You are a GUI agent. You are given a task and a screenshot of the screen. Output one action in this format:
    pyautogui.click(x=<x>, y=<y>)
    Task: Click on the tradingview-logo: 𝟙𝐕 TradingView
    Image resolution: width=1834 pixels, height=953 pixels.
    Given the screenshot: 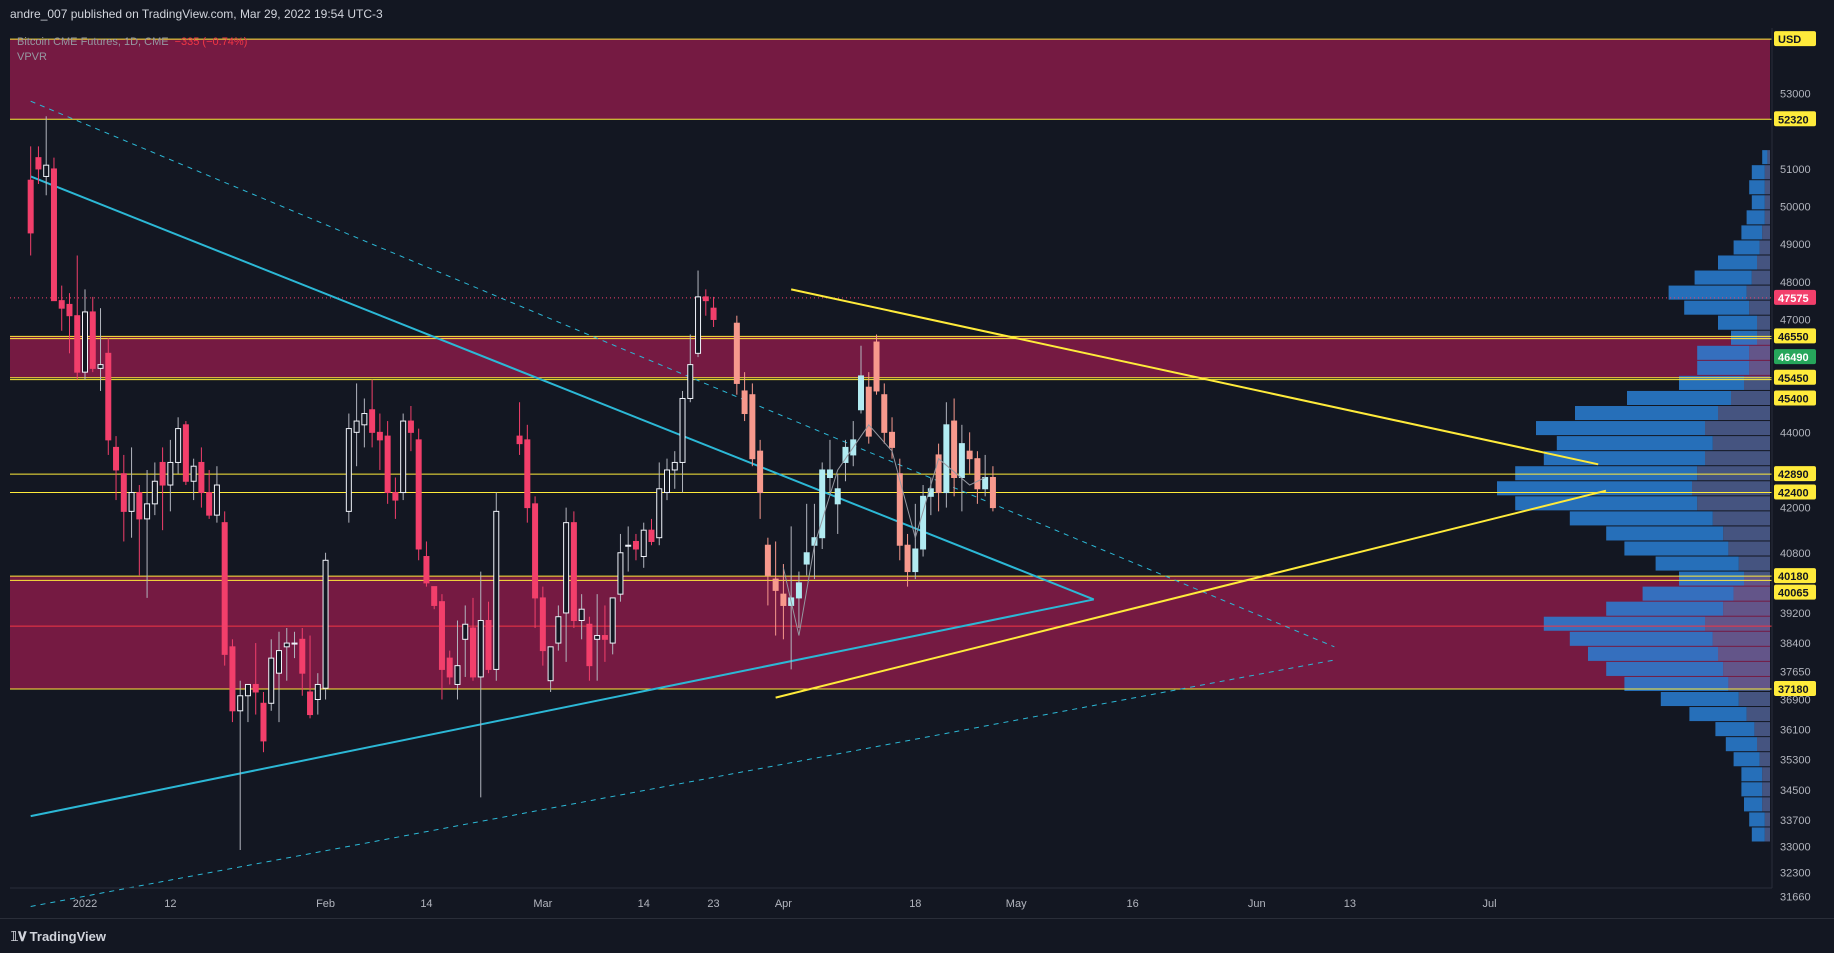 What is the action you would take?
    pyautogui.click(x=58, y=937)
    